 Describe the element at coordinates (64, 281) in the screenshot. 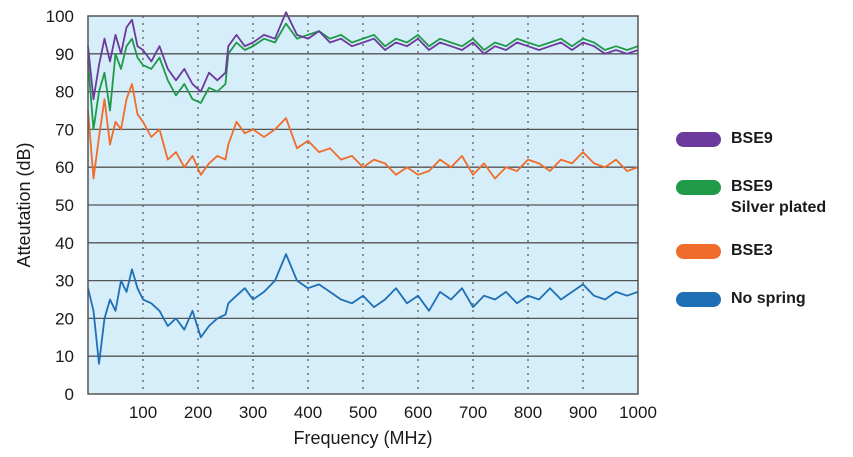

I see `y-tick-label: 30` at that location.